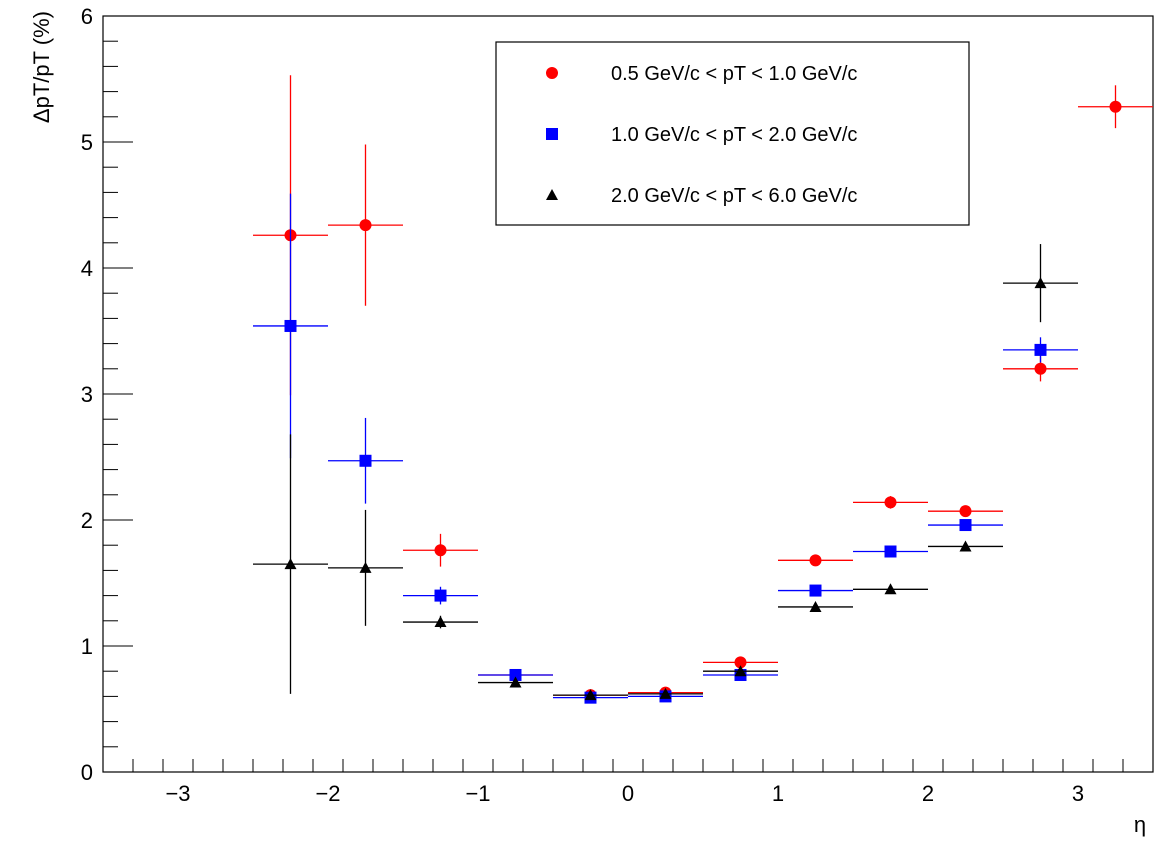 The image size is (1166, 841). I want to click on y-tick-label: 6, so click(87, 16).